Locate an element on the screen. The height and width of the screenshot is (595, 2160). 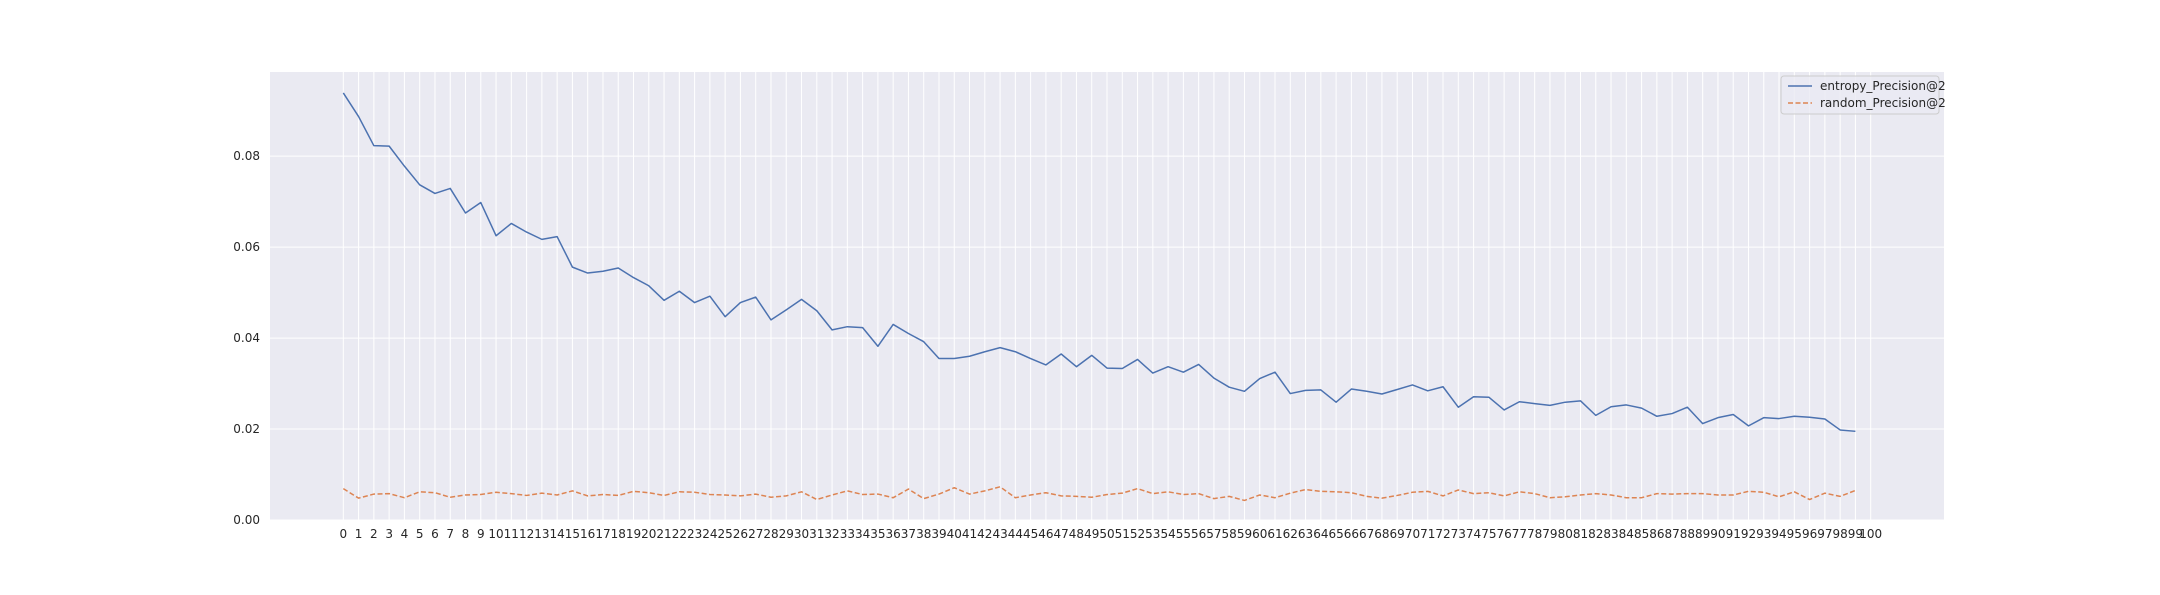
x-tick-label: 22 is located at coordinates (679, 534).